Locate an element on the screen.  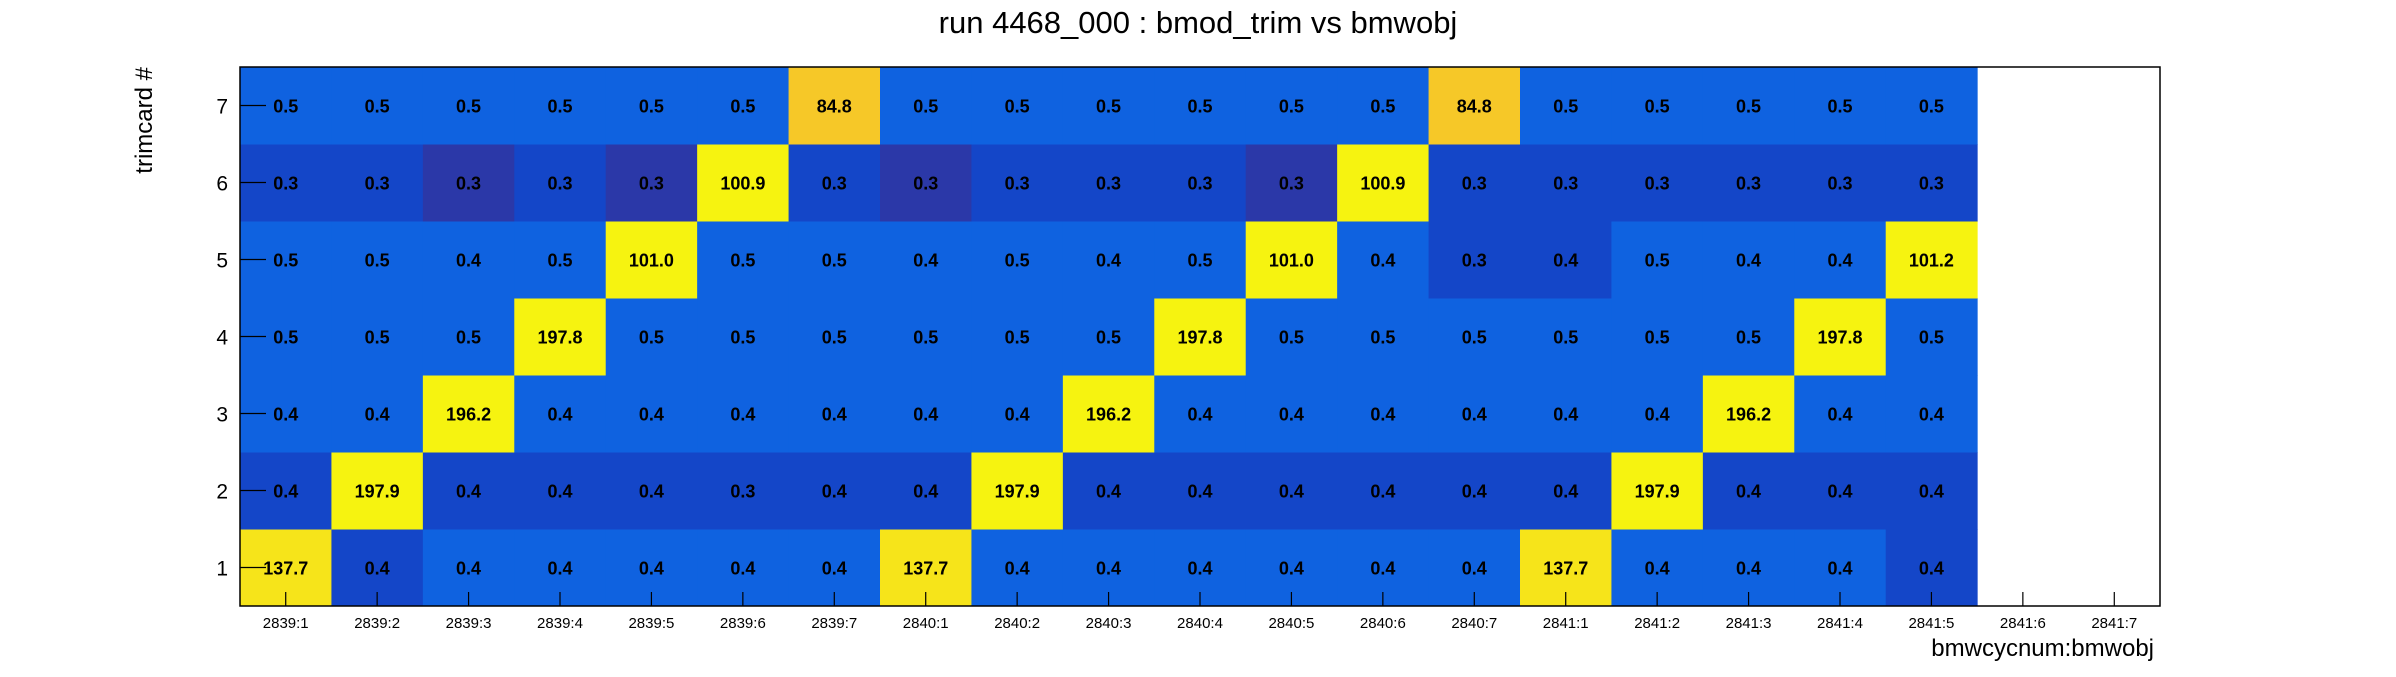
cell-value-label: 196.2 is located at coordinates (468, 415).